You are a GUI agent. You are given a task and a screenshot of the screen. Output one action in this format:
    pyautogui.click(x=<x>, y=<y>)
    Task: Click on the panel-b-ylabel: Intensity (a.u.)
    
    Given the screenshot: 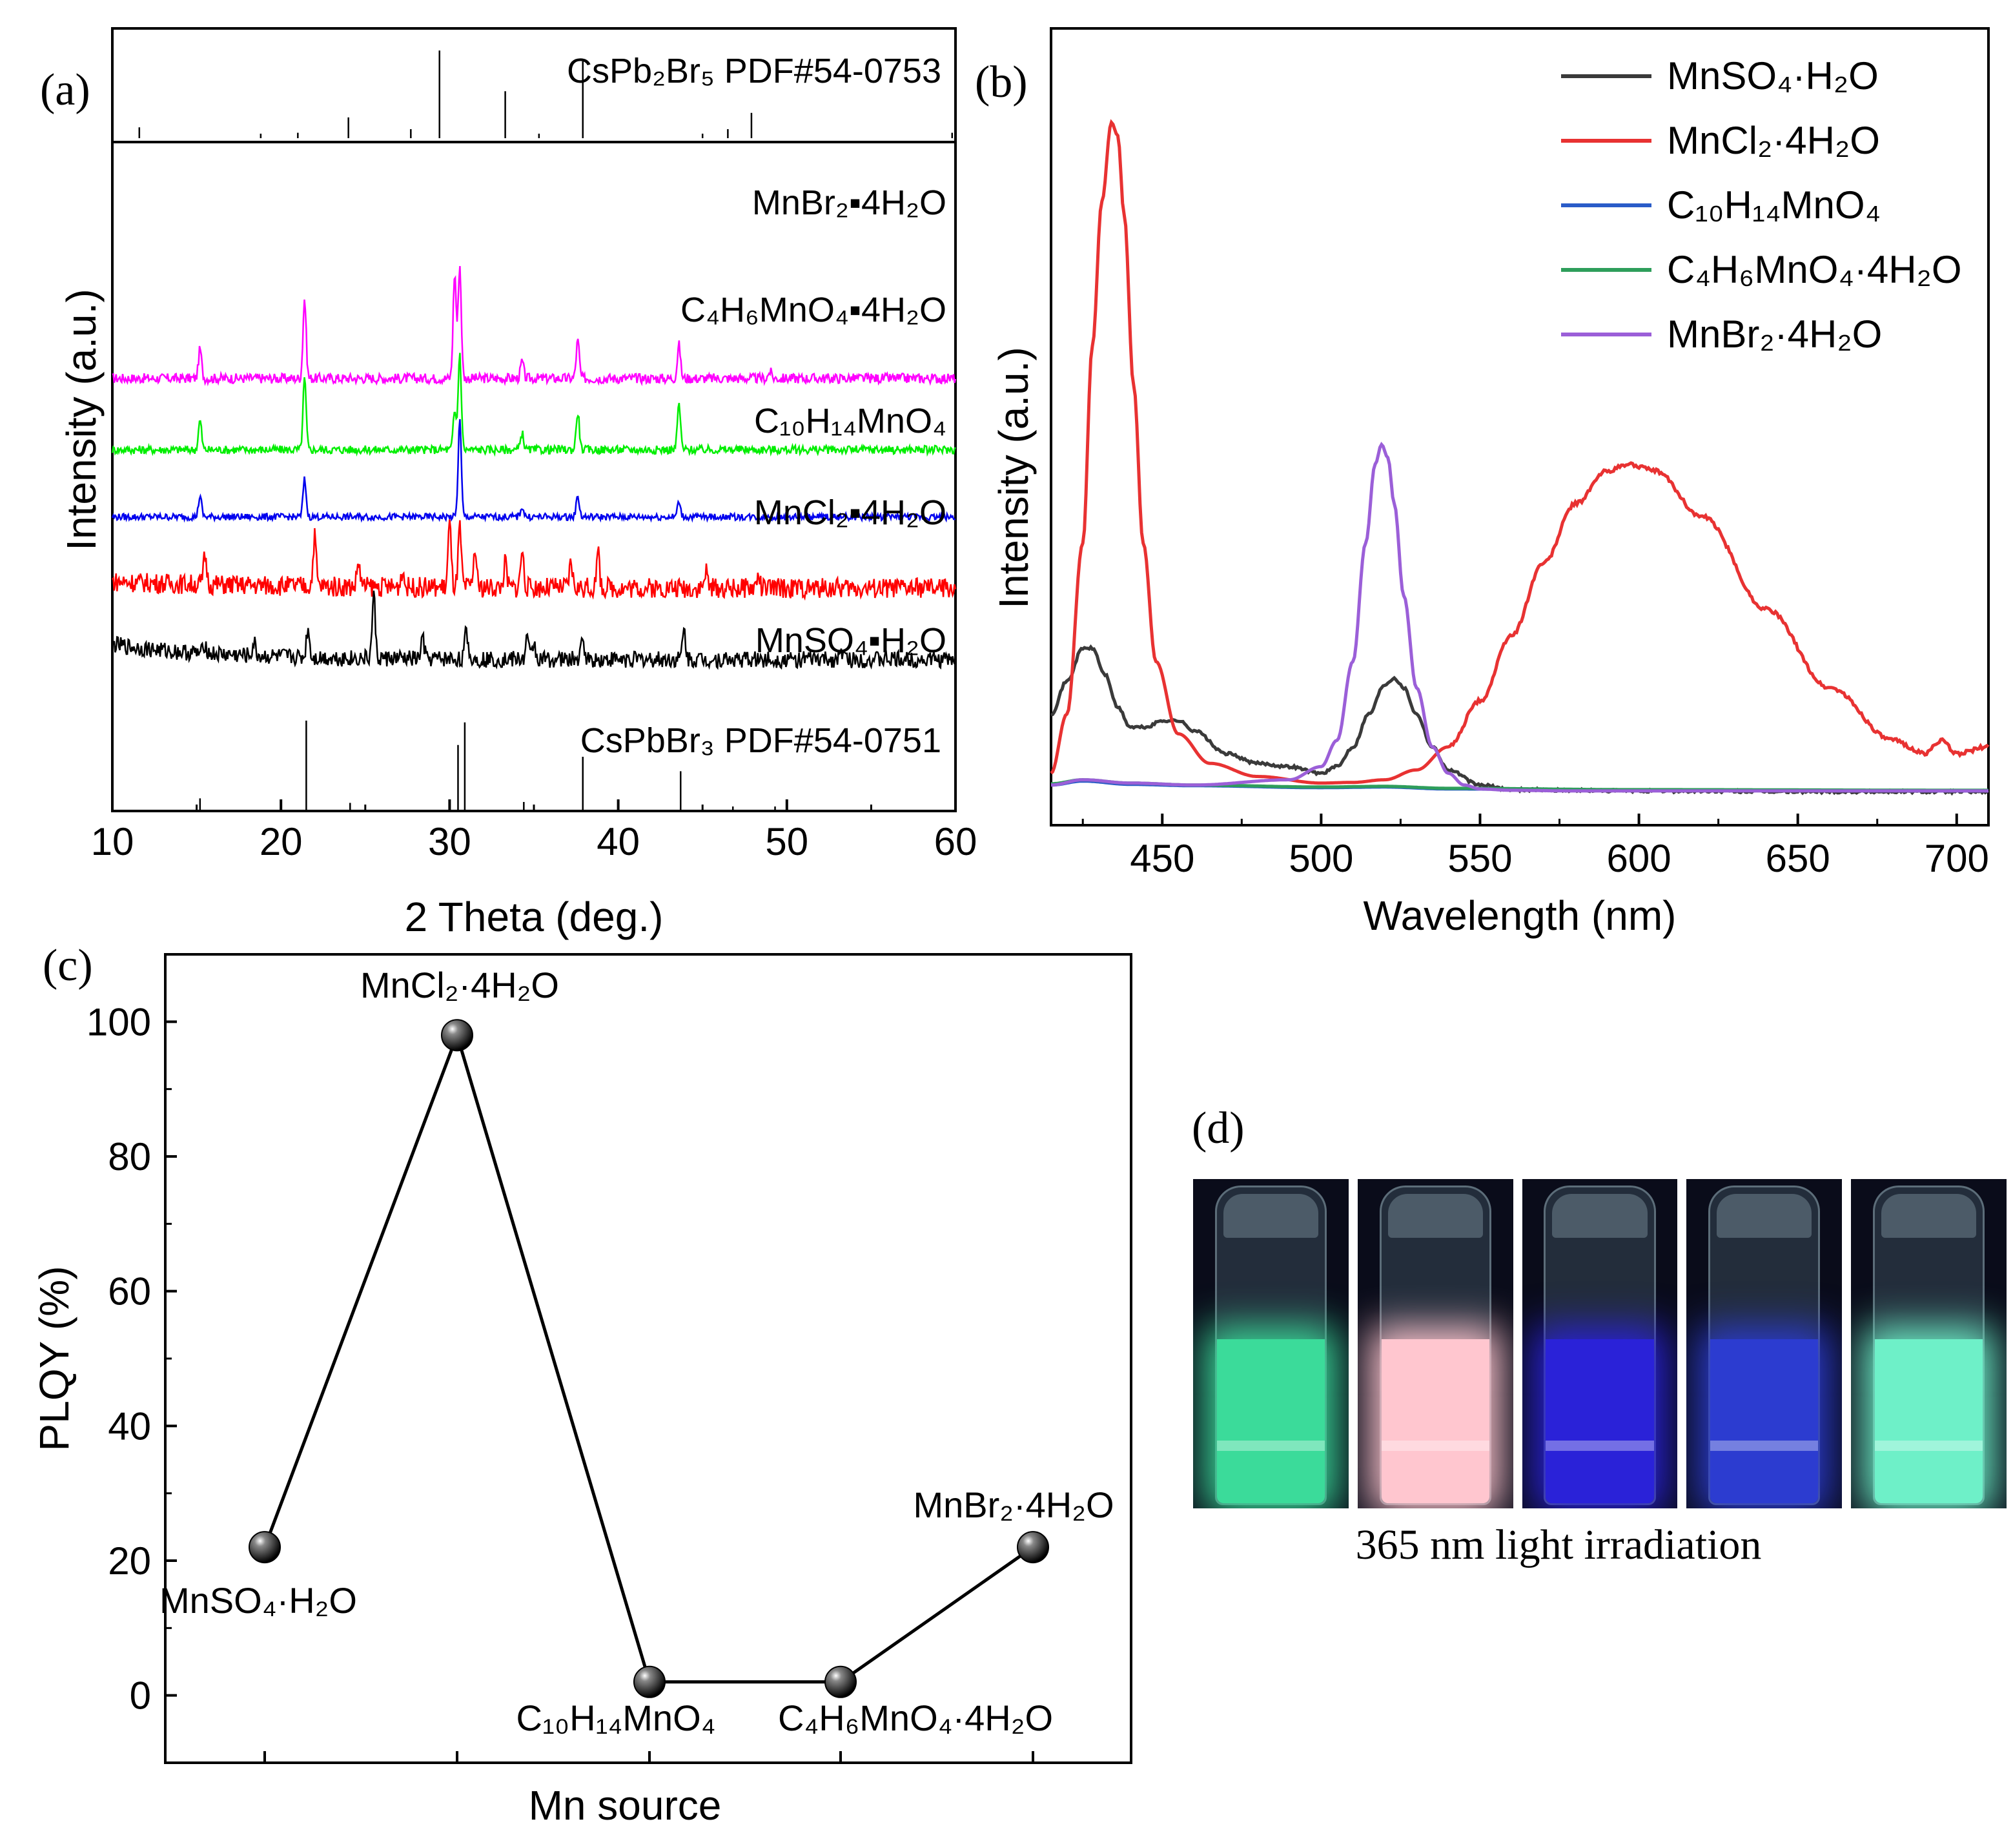 What is the action you would take?
    pyautogui.click(x=1013, y=478)
    